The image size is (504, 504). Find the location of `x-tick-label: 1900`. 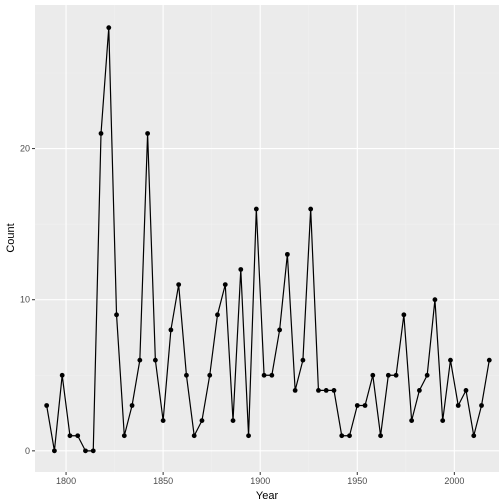

x-tick-label: 1900 is located at coordinates (260, 481).